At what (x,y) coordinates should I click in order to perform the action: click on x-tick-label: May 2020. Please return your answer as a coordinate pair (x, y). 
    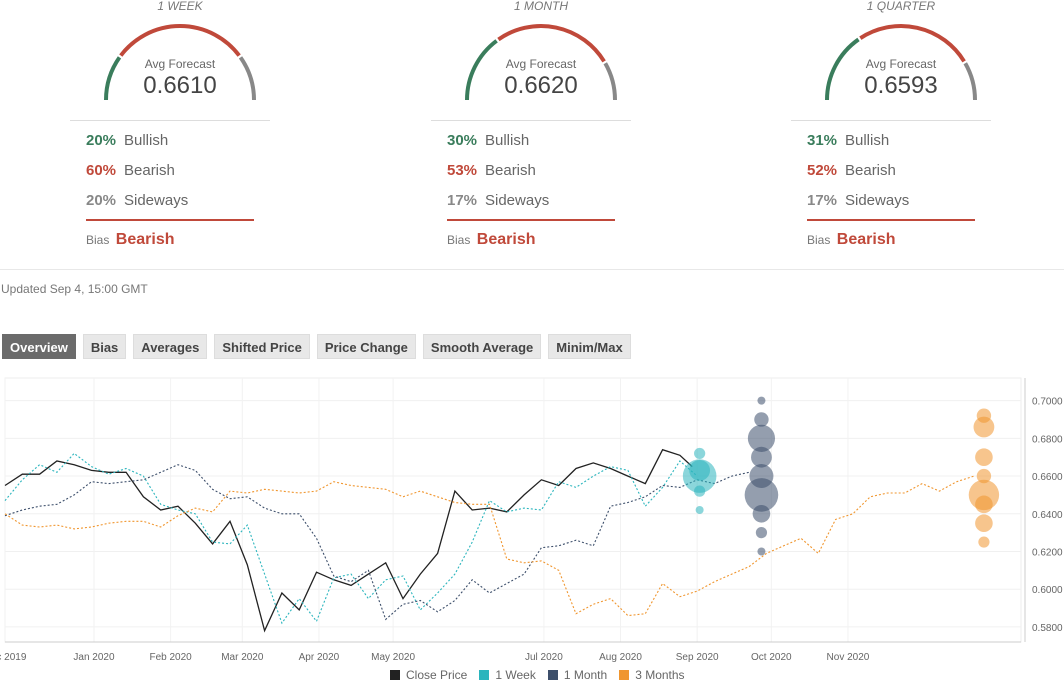
    Looking at the image, I should click on (393, 657).